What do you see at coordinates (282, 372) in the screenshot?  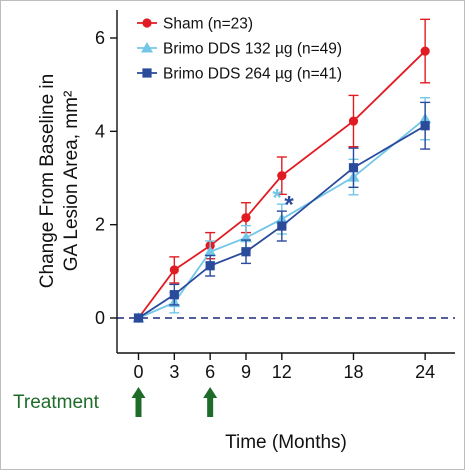 I see `x-tick-label-4: 12` at bounding box center [282, 372].